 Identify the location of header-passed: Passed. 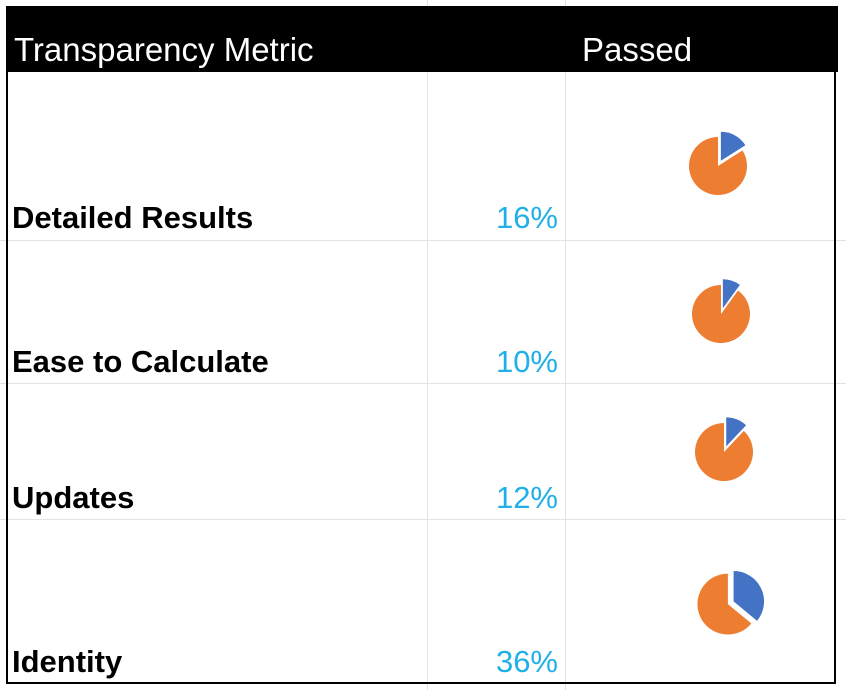
(637, 49).